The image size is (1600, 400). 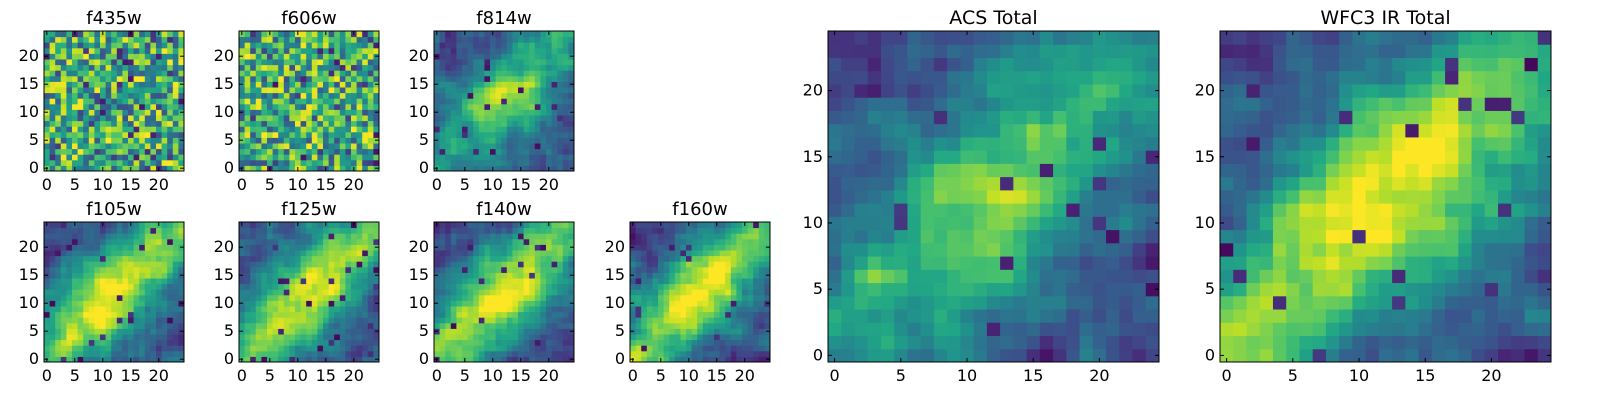 What do you see at coordinates (47, 184) in the screenshot?
I see `x-tick-label: 0` at bounding box center [47, 184].